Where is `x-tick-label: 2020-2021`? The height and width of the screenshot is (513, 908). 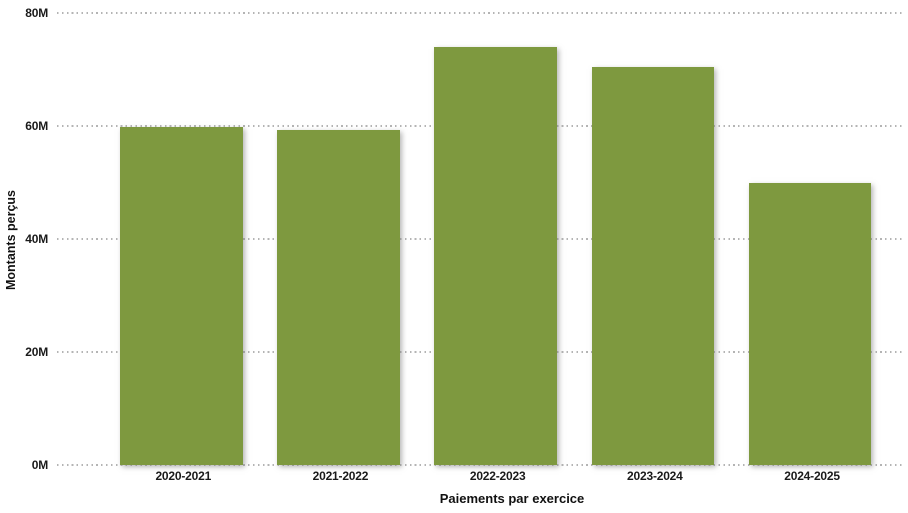 x-tick-label: 2020-2021 is located at coordinates (183, 476).